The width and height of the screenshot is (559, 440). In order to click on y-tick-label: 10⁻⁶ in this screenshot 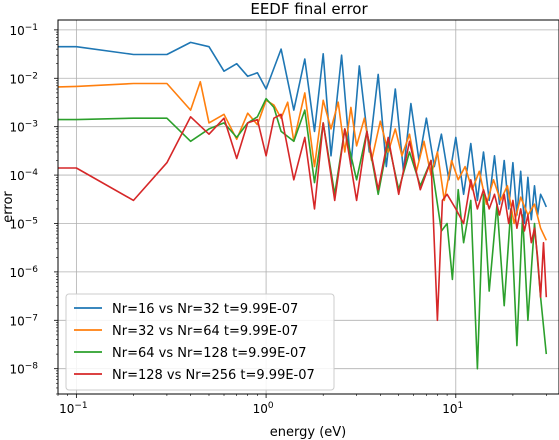, I will do `click(23, 272)`.